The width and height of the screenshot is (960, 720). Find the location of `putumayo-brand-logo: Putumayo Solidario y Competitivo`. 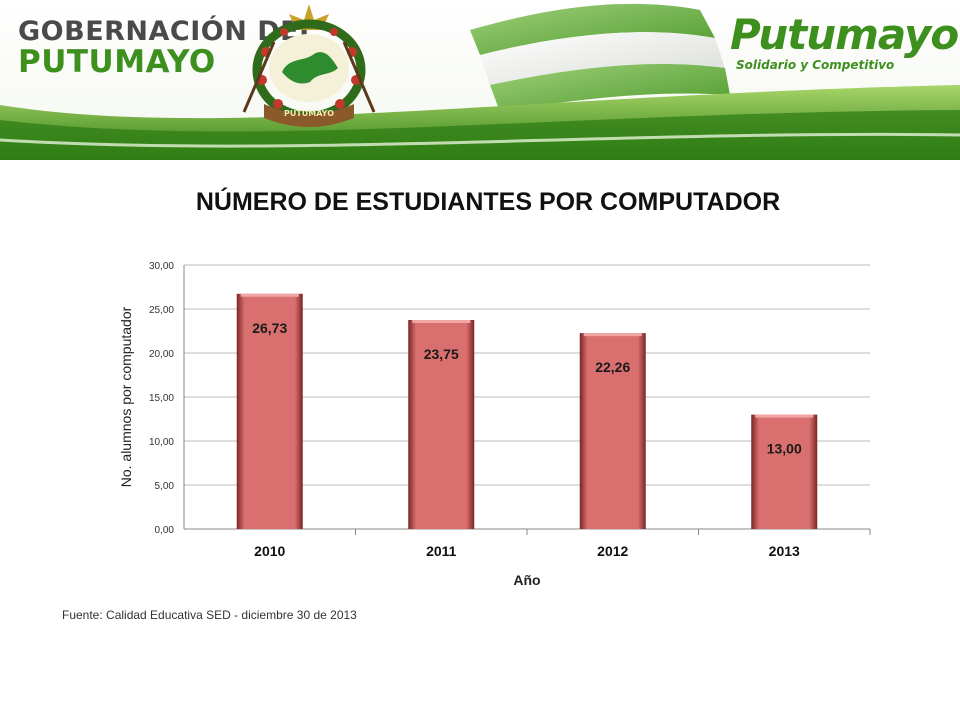

putumayo-brand-logo: Putumayo Solidario y Competitivo is located at coordinates (844, 41).